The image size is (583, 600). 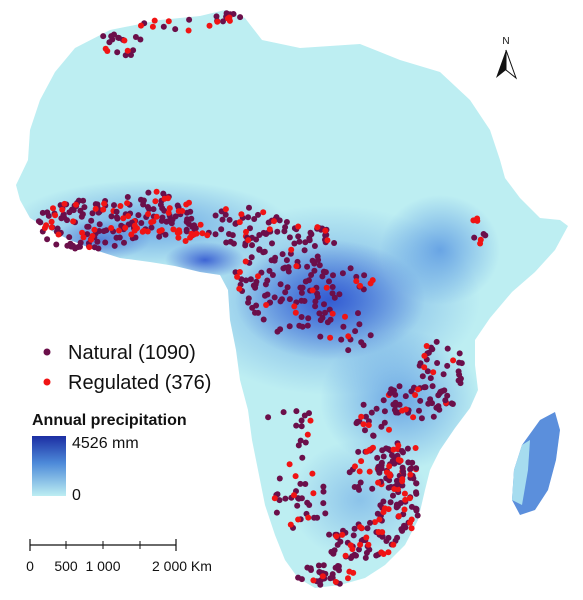 I want to click on precipitation-legend: Annual precipitation 4526 mm 0, so click(x=109, y=458).